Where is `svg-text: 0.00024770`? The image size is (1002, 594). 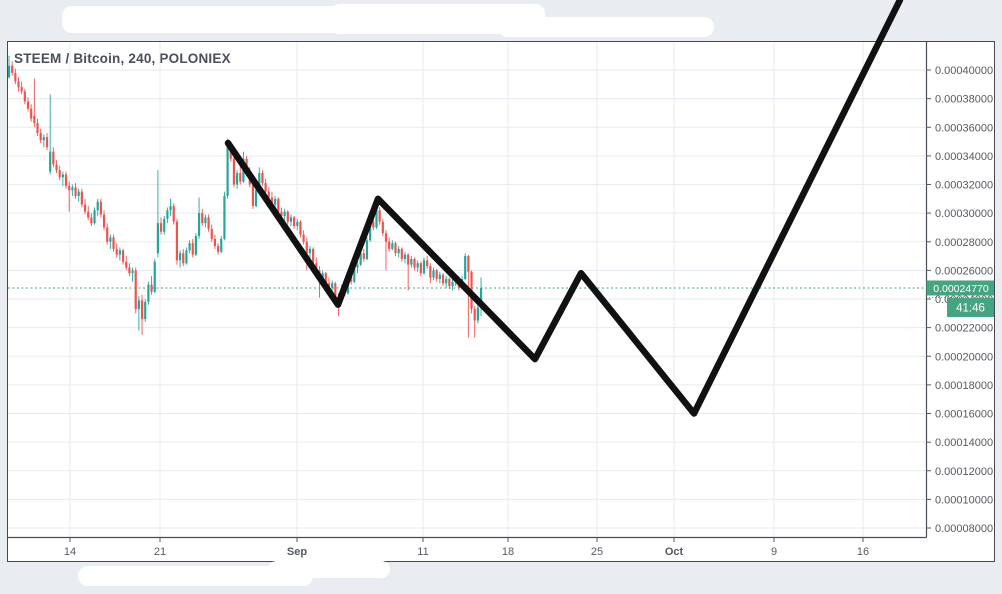 svg-text: 0.00024770 is located at coordinates (961, 289).